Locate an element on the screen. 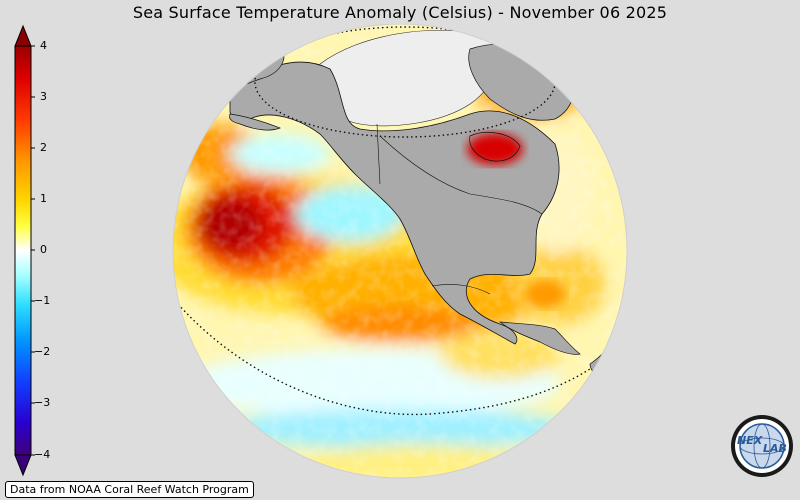 This screenshot has width=800, height=500. central-america-land is located at coordinates (539, 338).